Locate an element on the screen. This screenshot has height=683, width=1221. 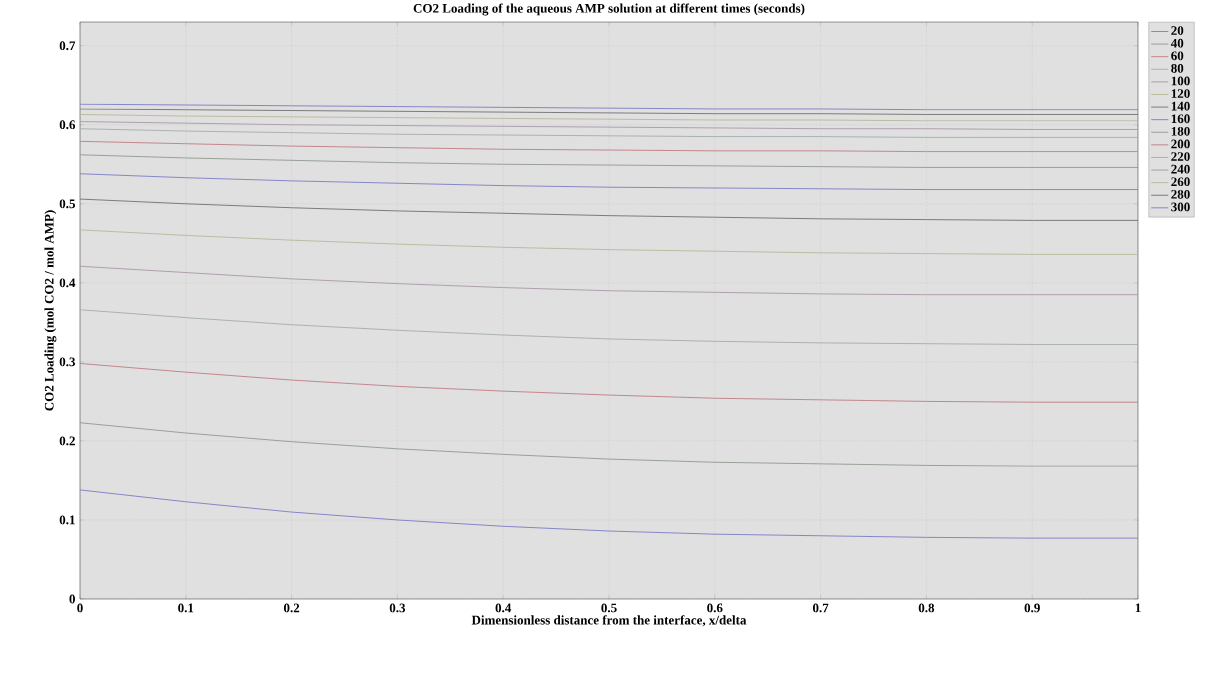
y-tick-label: 0.1 is located at coordinates (67, 520).